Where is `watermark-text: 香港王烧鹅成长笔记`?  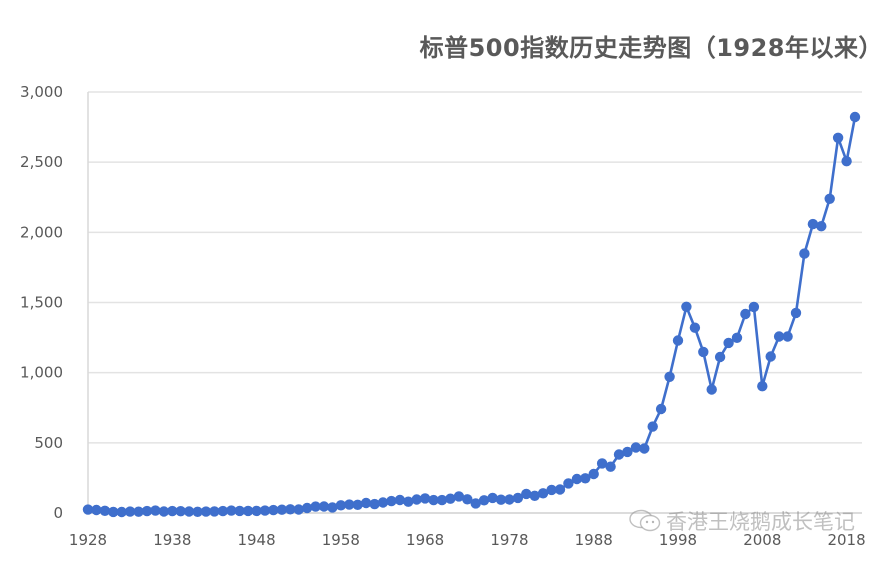
watermark-text: 香港王烧鹅成长笔记 is located at coordinates (760, 522).